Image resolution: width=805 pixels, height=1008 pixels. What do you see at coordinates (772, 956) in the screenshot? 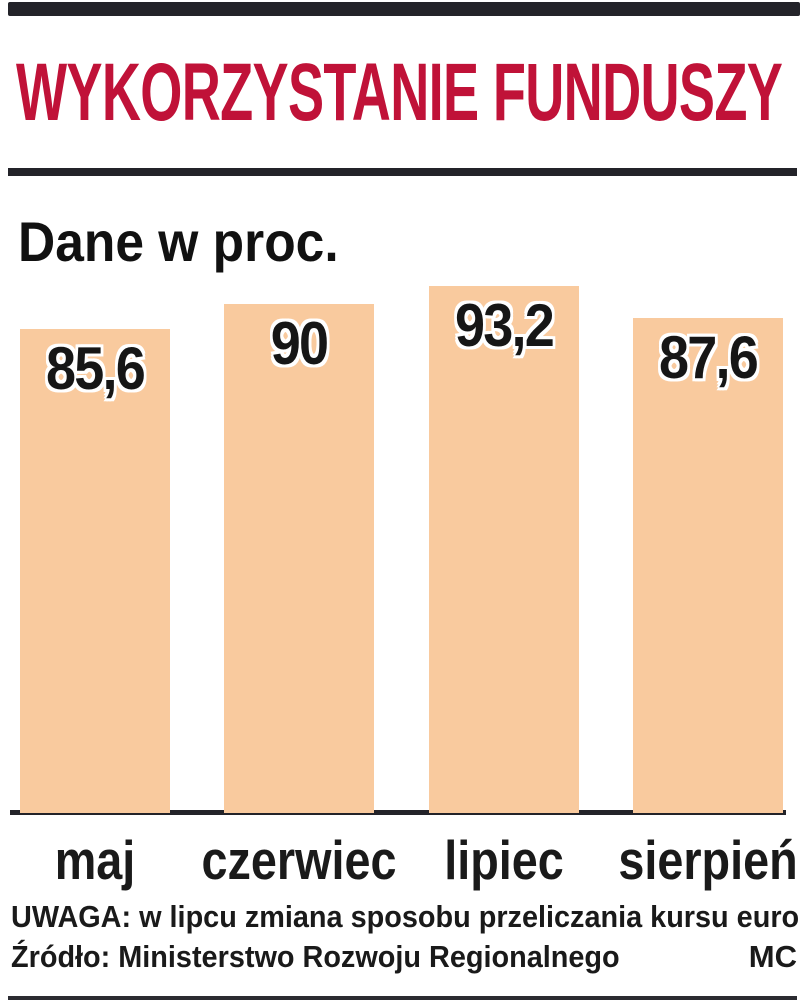
I see `author-credit: MC` at bounding box center [772, 956].